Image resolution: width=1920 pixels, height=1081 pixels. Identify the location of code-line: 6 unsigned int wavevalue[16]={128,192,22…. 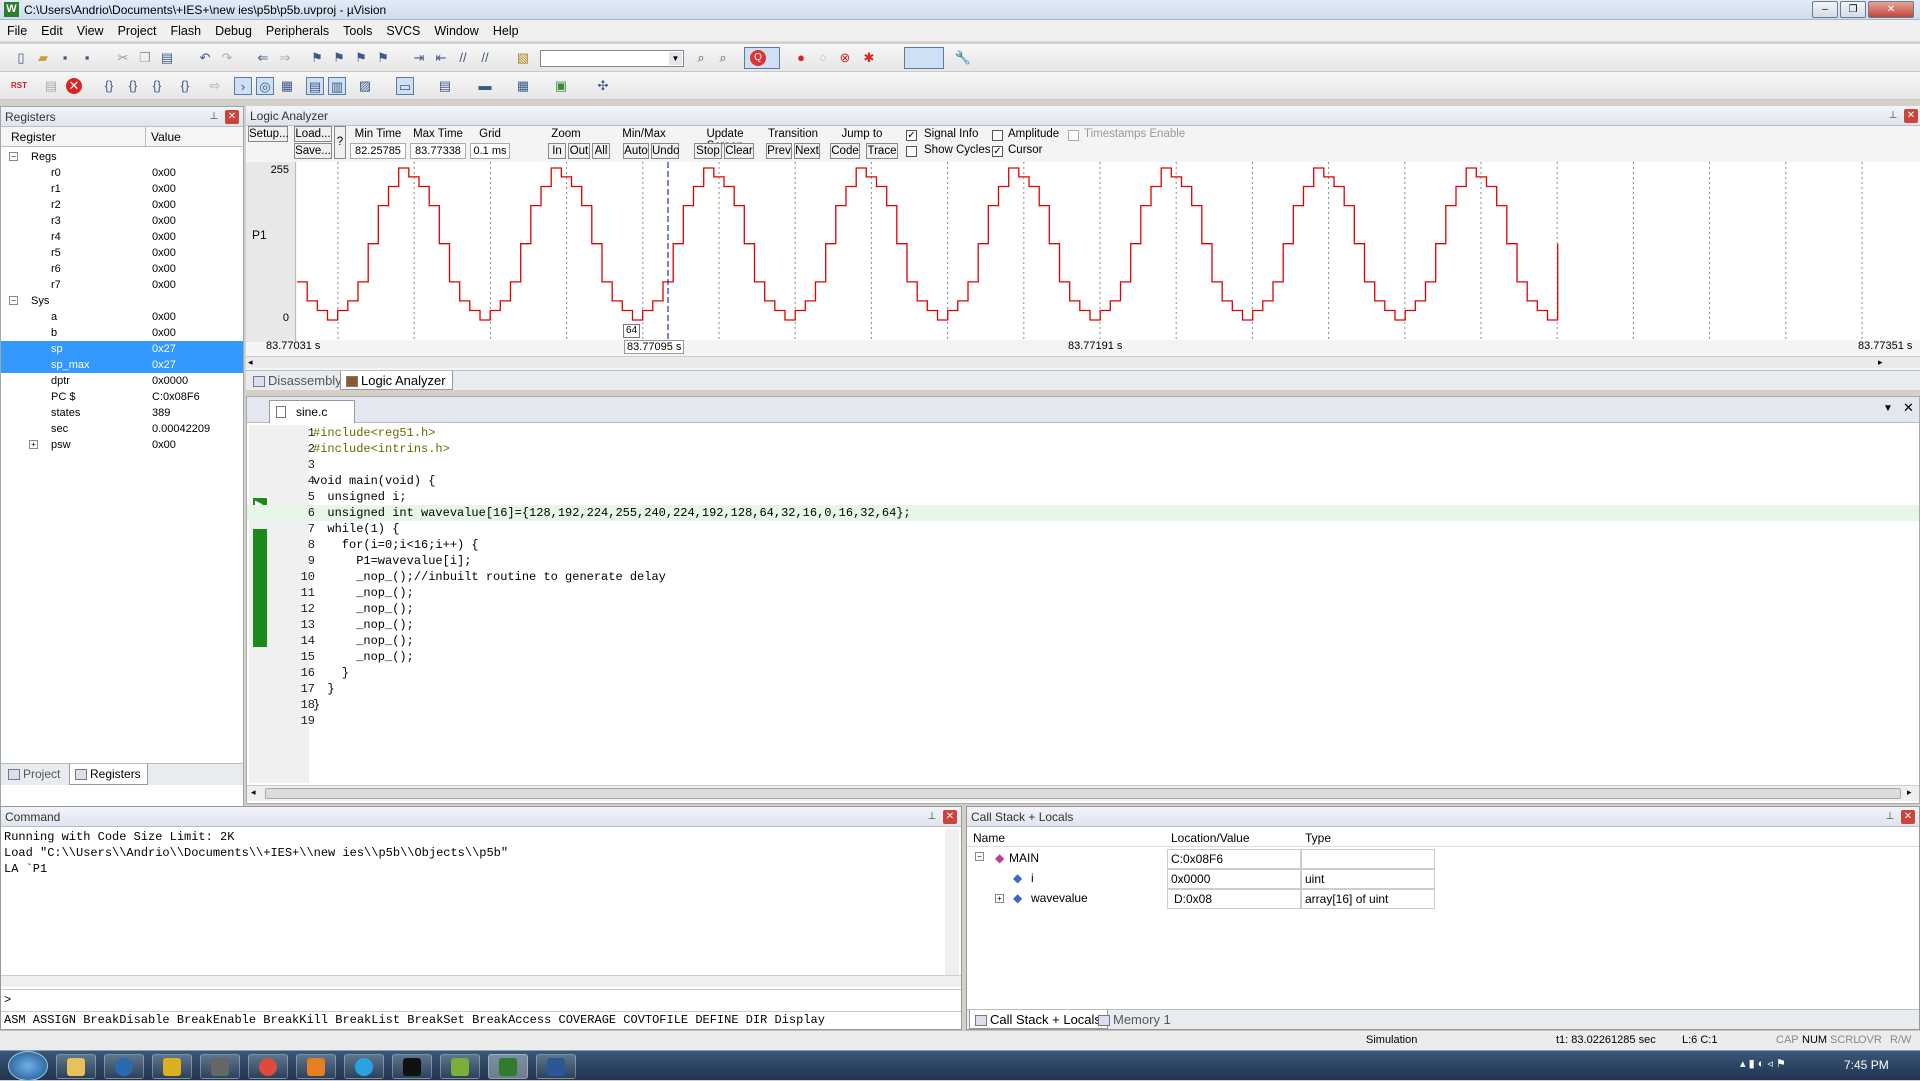
(1083, 513).